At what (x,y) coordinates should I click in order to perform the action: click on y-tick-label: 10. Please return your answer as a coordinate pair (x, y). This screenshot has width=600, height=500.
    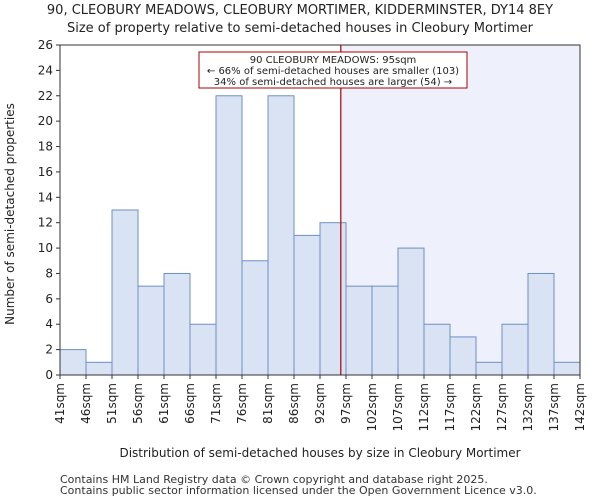
    Looking at the image, I should click on (45, 248).